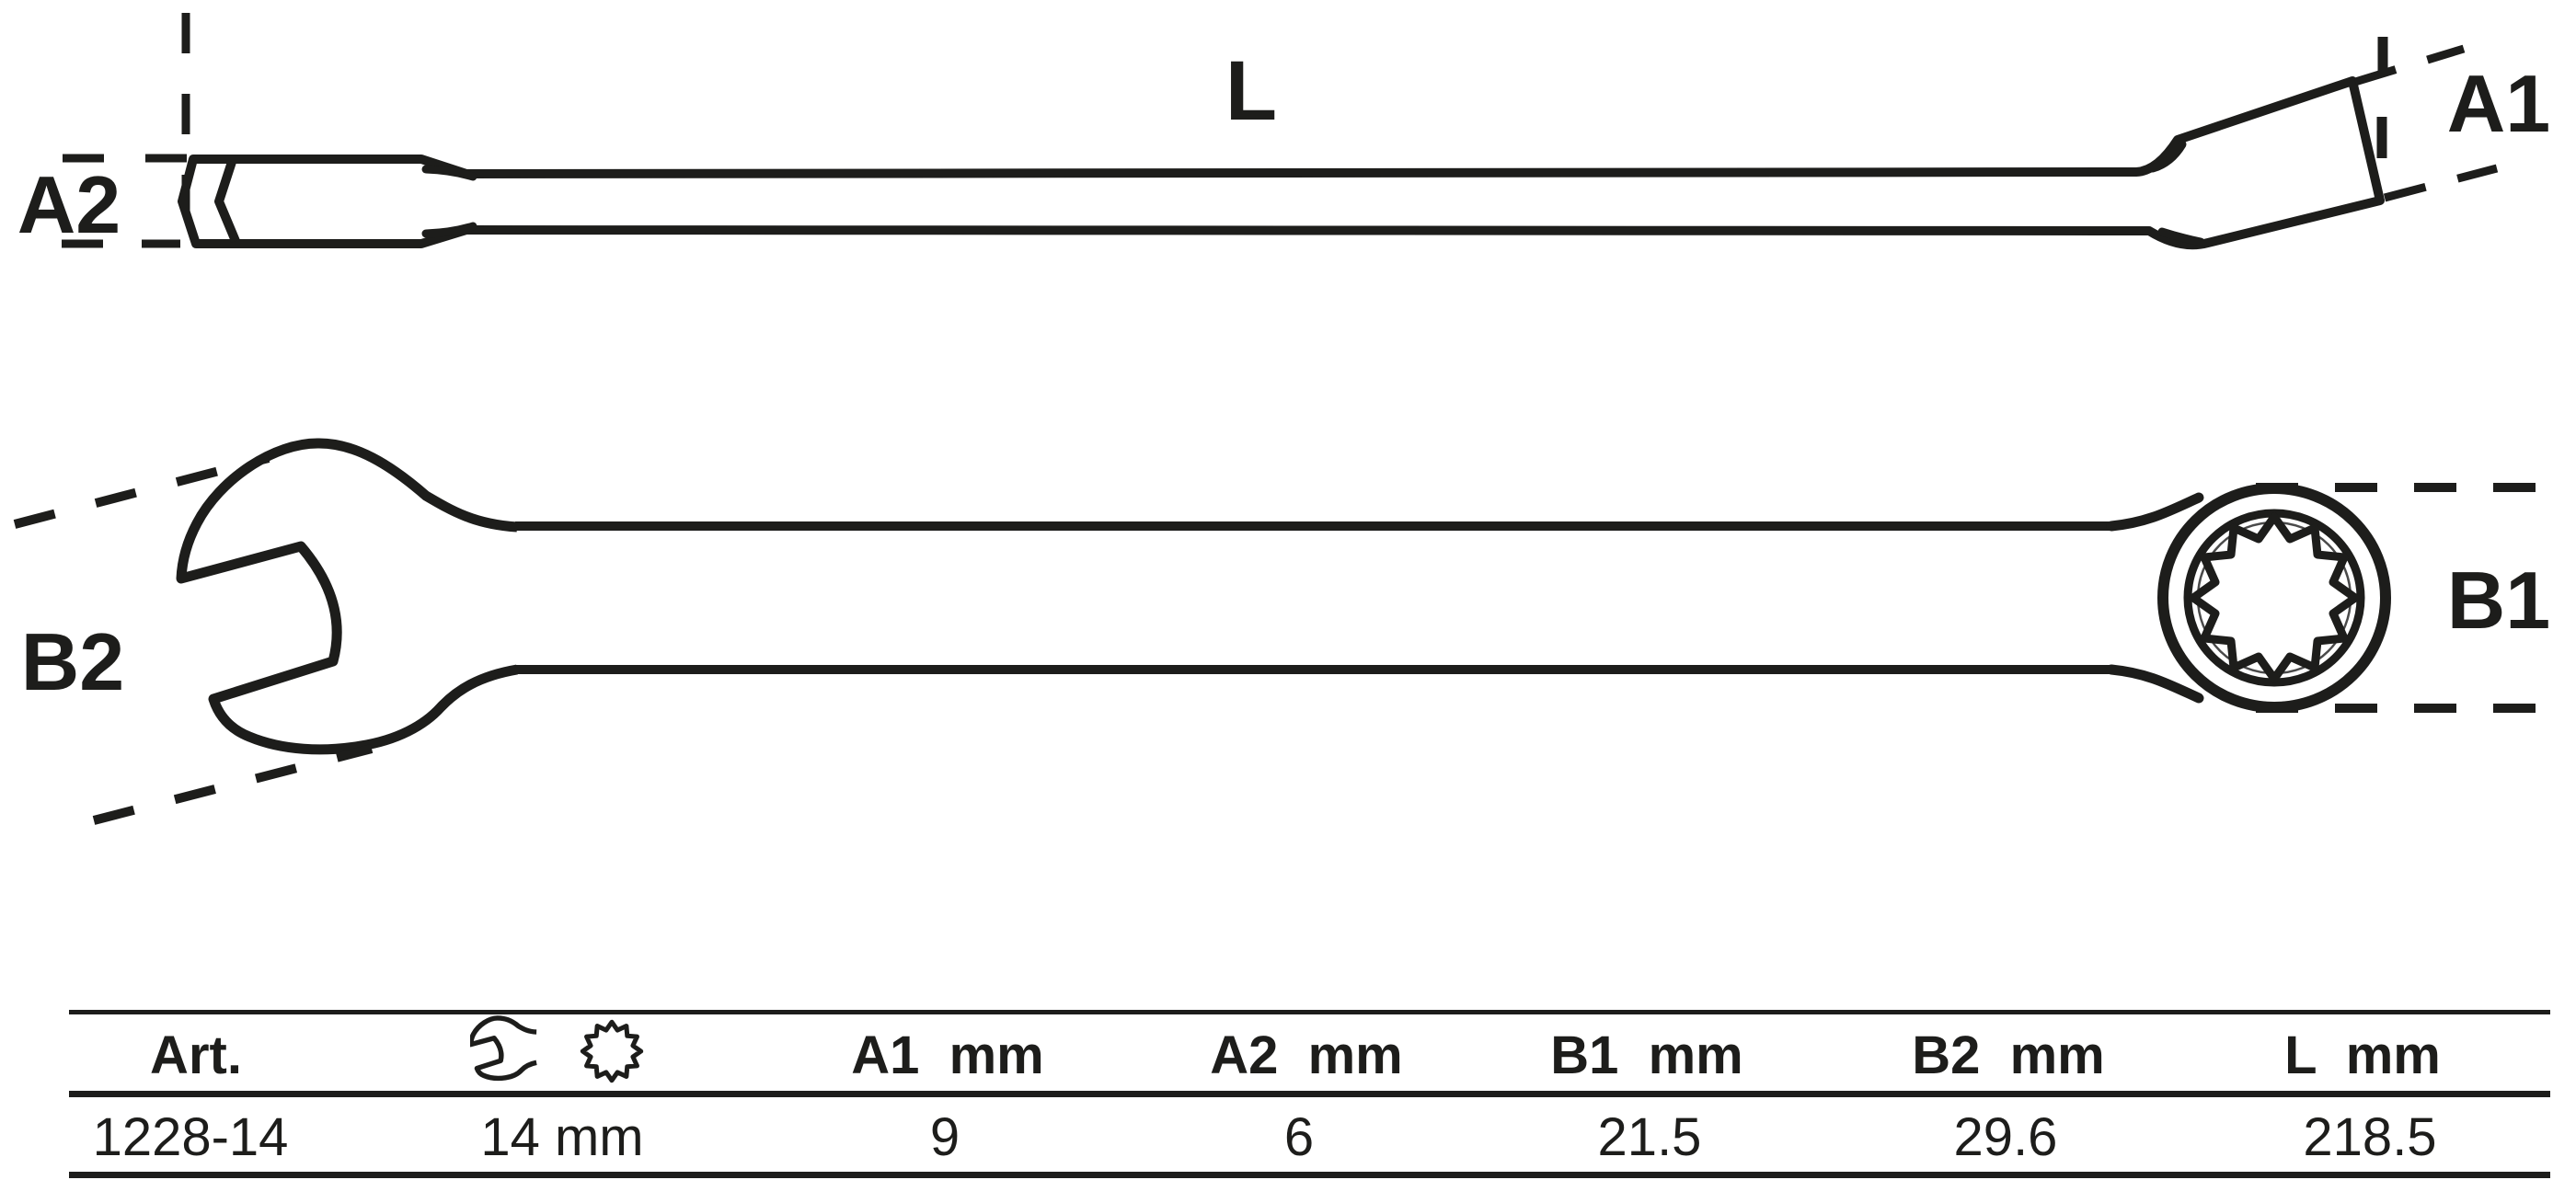  Describe the element at coordinates (945, 1137) in the screenshot. I see `cell-a1: 9` at that location.